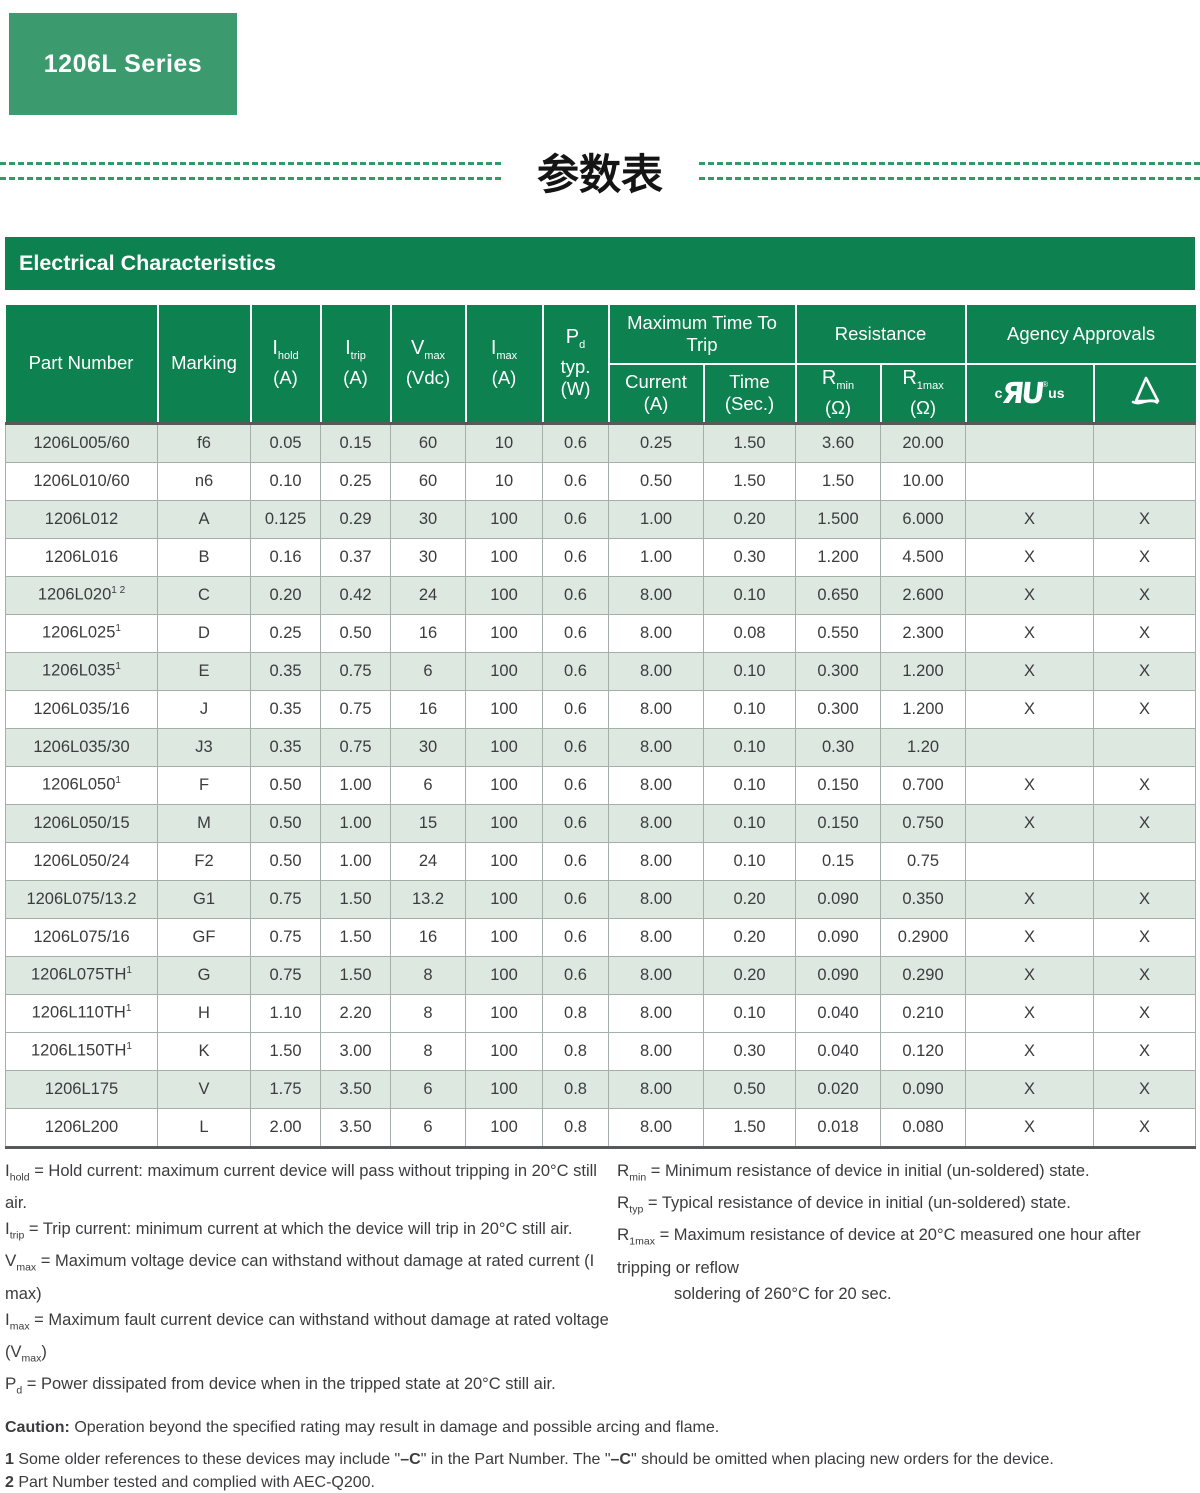 The width and height of the screenshot is (1200, 1493). I want to click on cell: 10, so click(504, 481).